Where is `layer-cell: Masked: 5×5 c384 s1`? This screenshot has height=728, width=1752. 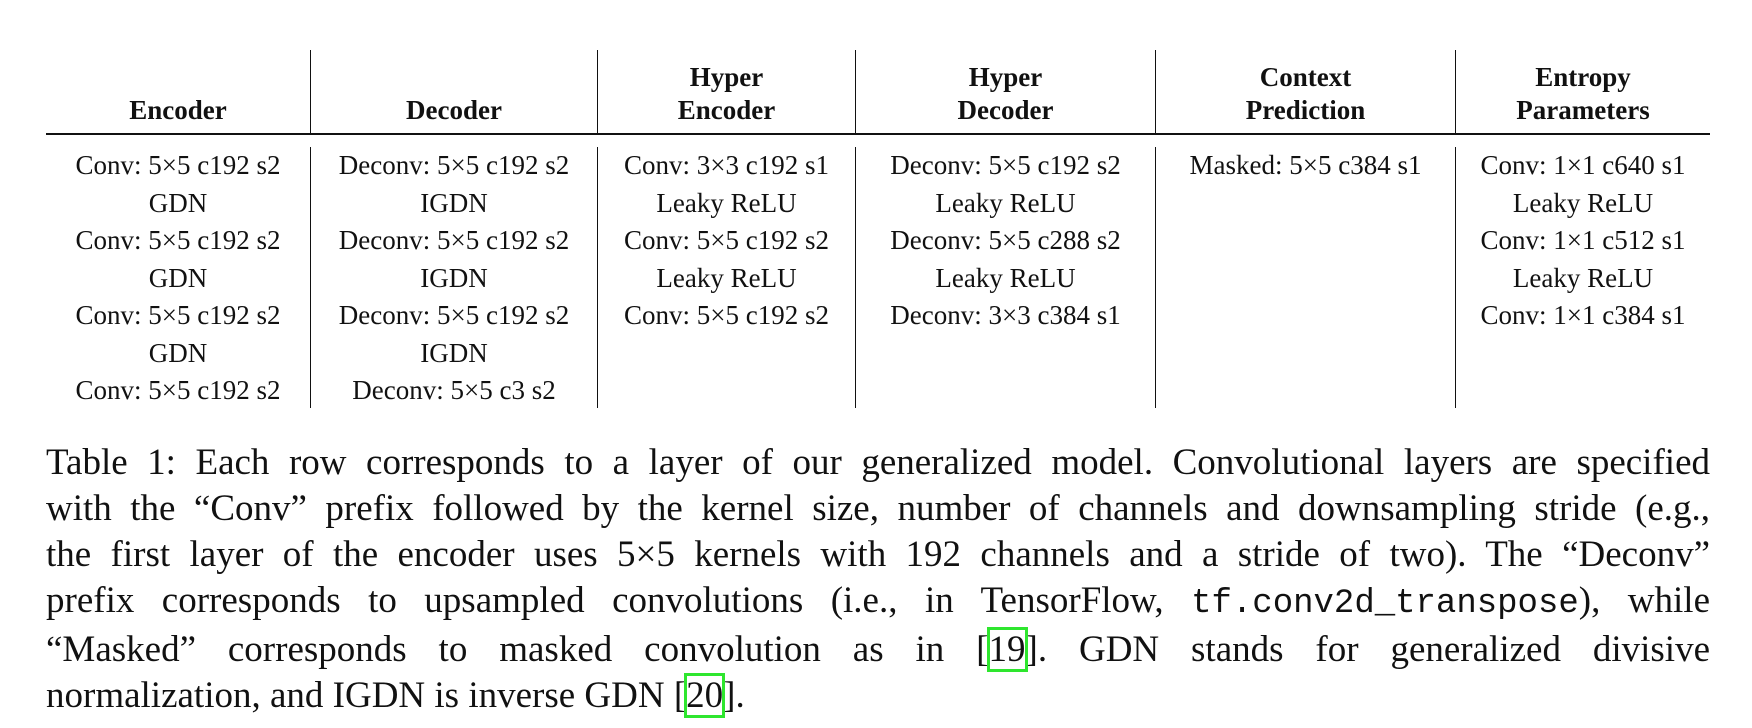
layer-cell: Masked: 5×5 c384 s1 is located at coordinates (1305, 165).